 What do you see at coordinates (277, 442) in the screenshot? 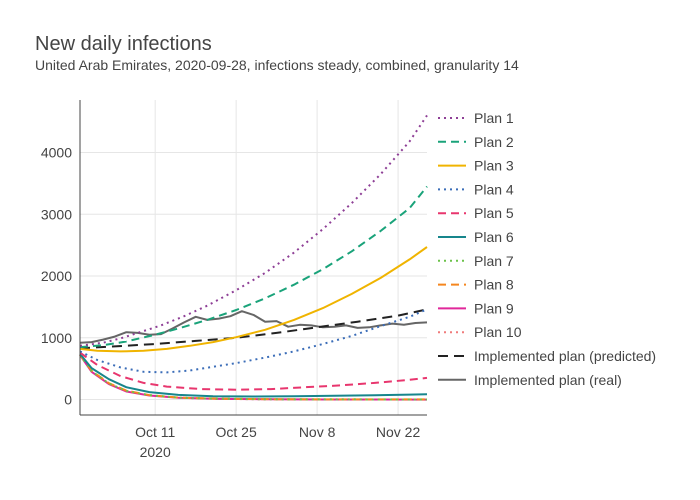
I see `x-axis-ticks: Oct 11 2020 Oct 25 Nov 8 Nov 22` at bounding box center [277, 442].